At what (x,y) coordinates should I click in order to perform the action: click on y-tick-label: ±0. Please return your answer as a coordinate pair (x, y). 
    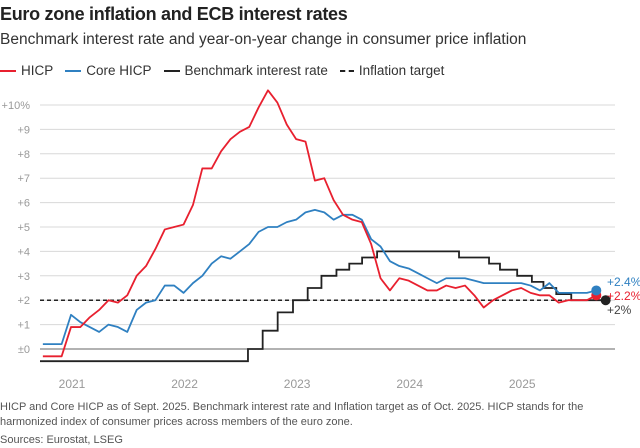
    Looking at the image, I should click on (24, 350).